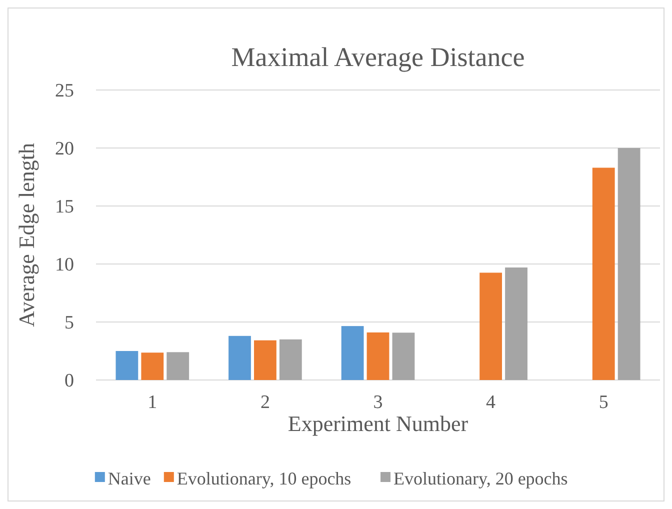 The height and width of the screenshot is (509, 672). Describe the element at coordinates (378, 402) in the screenshot. I see `x-tick-label: 3` at that location.